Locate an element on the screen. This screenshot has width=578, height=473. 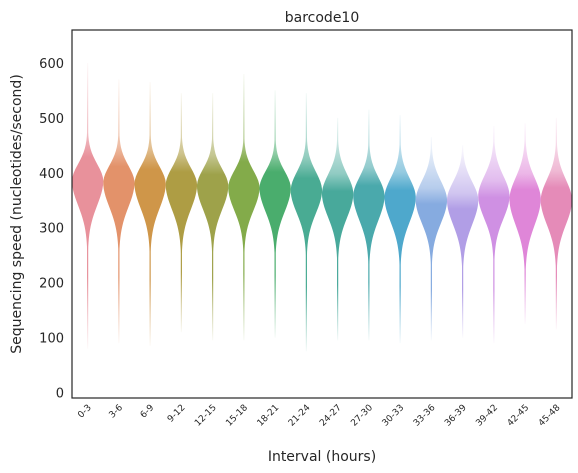
x-tick-label: 15-18 is located at coordinates (237, 416).